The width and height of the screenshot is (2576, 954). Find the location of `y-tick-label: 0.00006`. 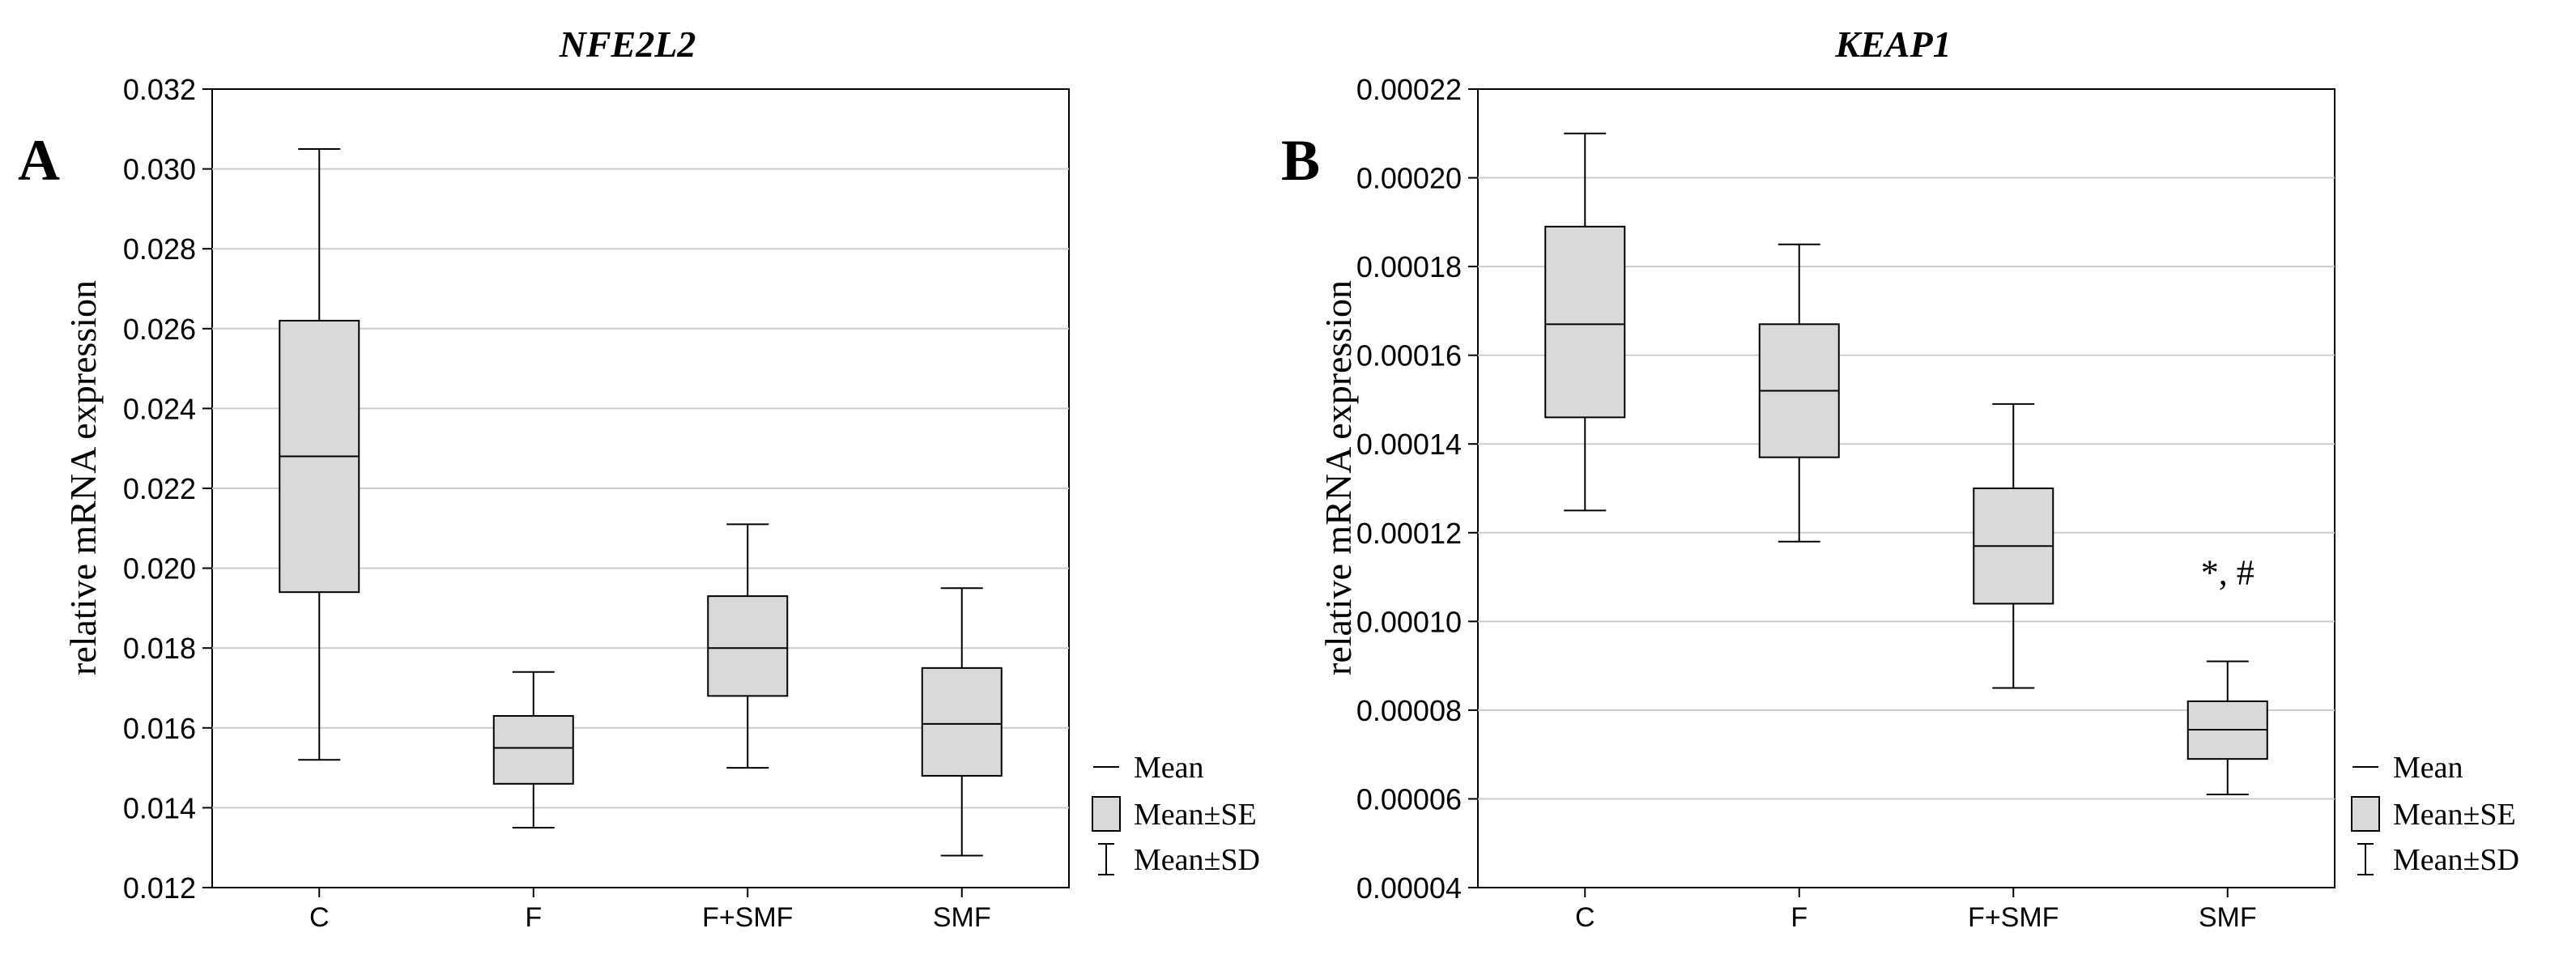

y-tick-label: 0.00006 is located at coordinates (1409, 799).